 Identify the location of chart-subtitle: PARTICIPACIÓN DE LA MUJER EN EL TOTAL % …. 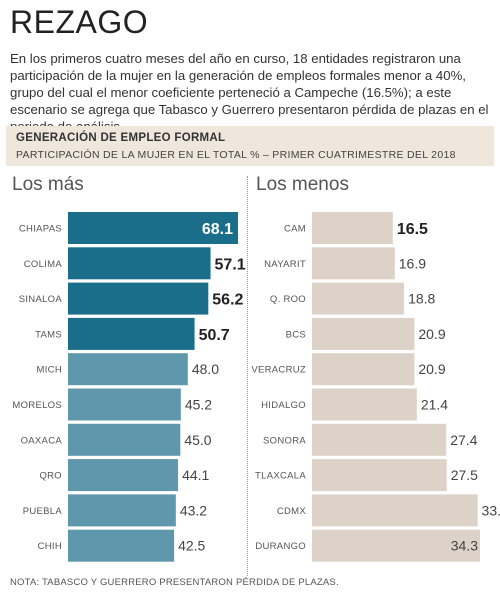
(236, 155).